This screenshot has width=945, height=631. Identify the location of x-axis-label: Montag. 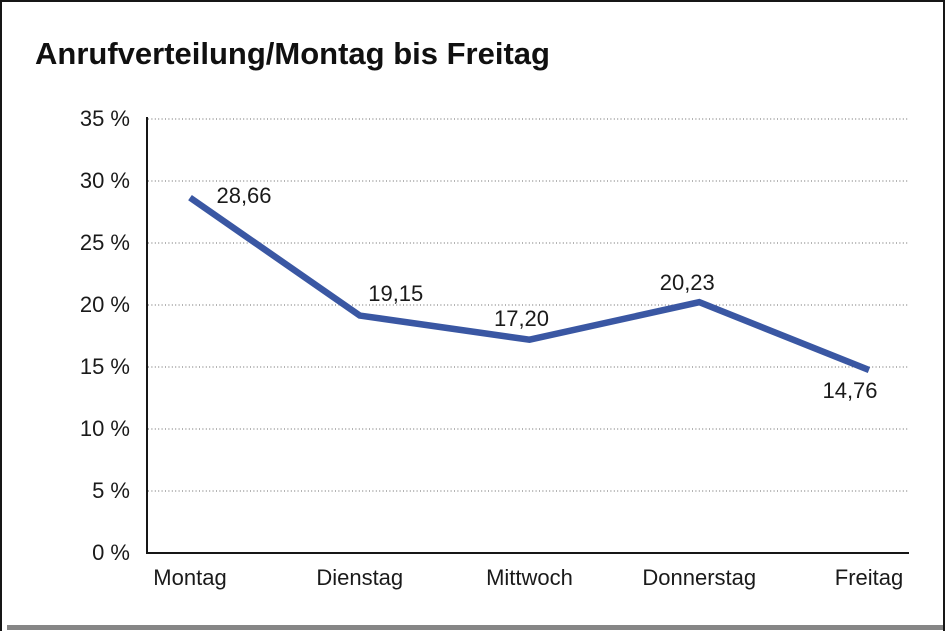
(190, 577).